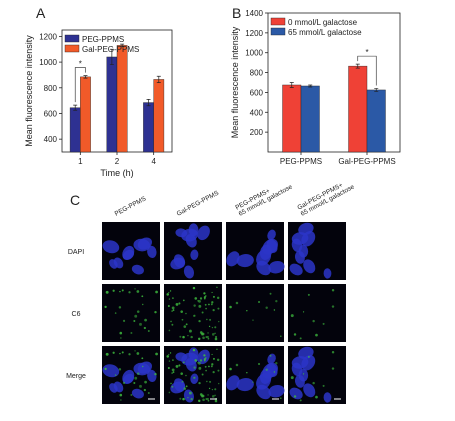  I want to click on x-tick-label: 4, so click(153, 161).